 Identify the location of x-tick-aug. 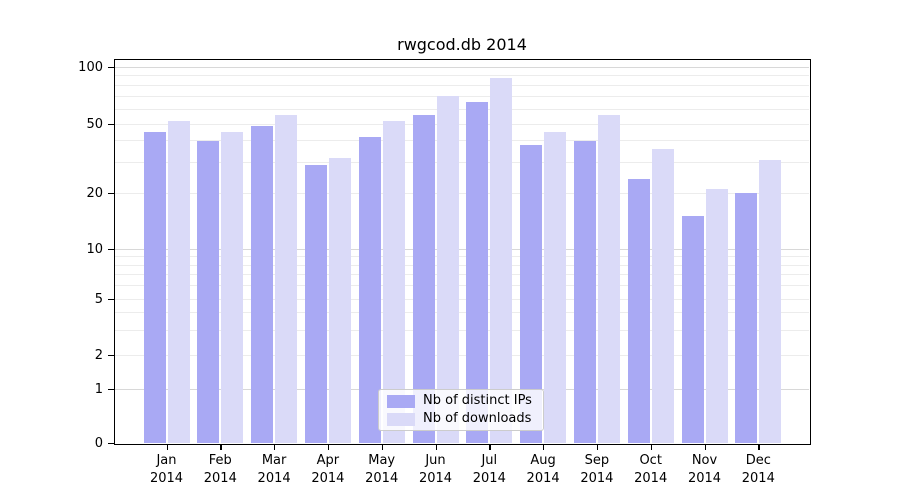
(544, 447).